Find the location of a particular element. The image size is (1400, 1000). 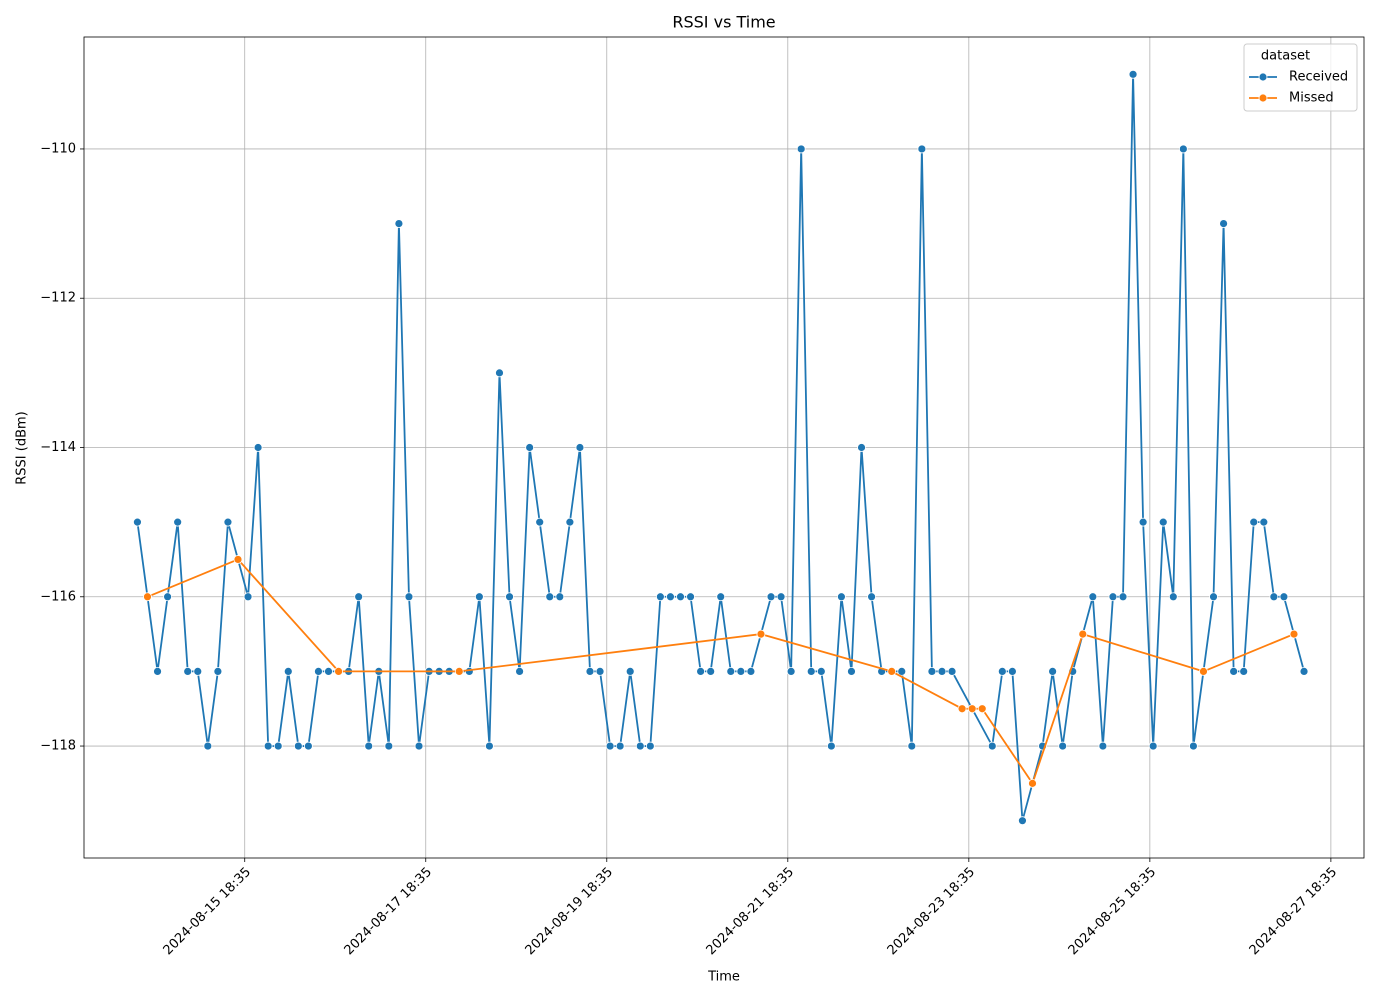

y-tick-label: −114 is located at coordinates (58, 447).